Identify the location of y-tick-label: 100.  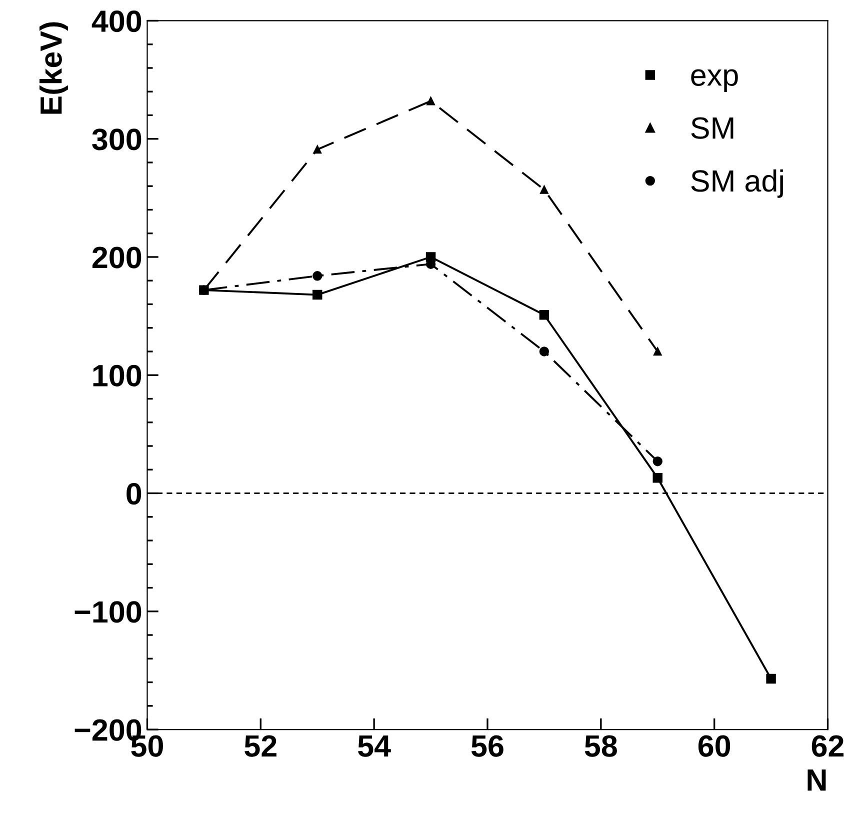
(117, 375).